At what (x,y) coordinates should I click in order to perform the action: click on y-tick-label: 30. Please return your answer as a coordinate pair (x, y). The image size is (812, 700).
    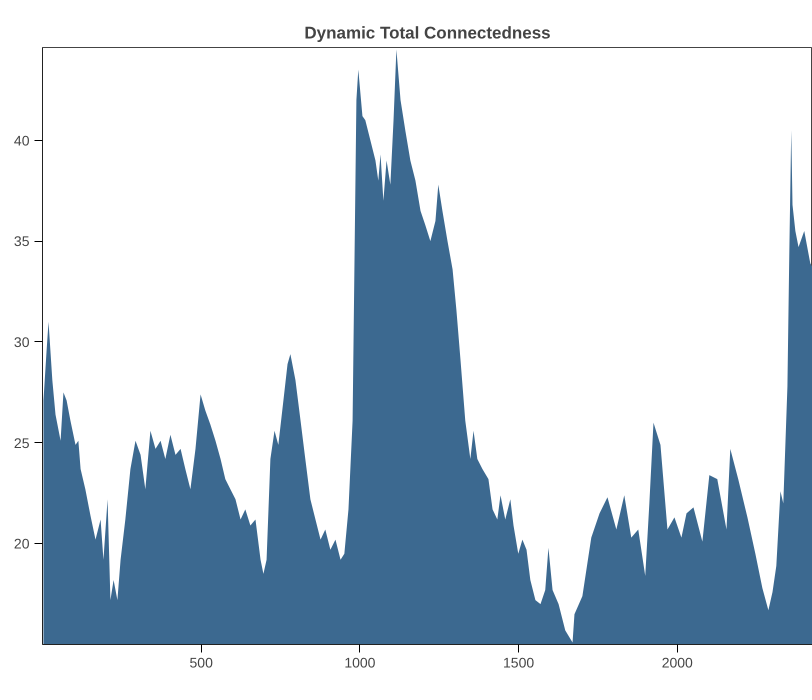
    Looking at the image, I should click on (22, 342).